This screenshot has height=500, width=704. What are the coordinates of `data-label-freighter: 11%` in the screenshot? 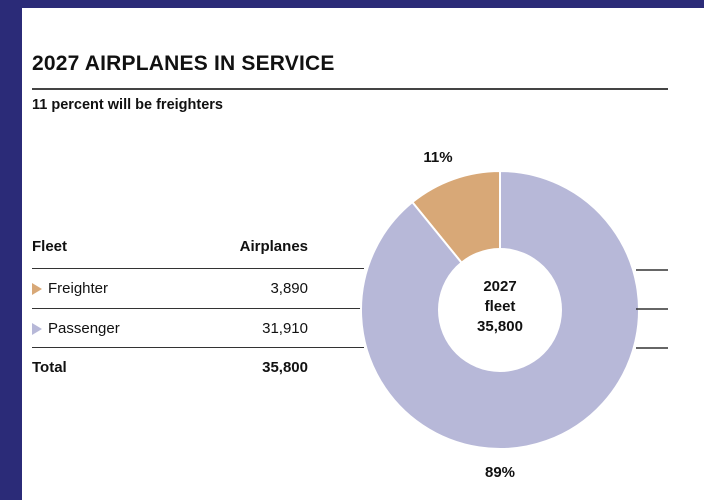 It's located at (437, 157).